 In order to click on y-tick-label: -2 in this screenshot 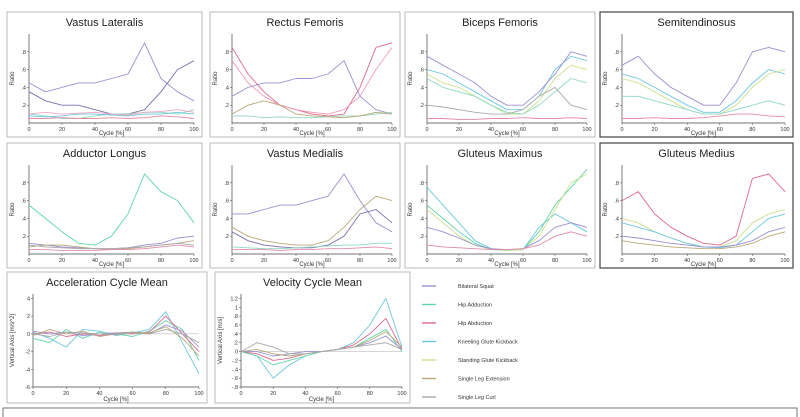, I will do `click(27, 353)`.